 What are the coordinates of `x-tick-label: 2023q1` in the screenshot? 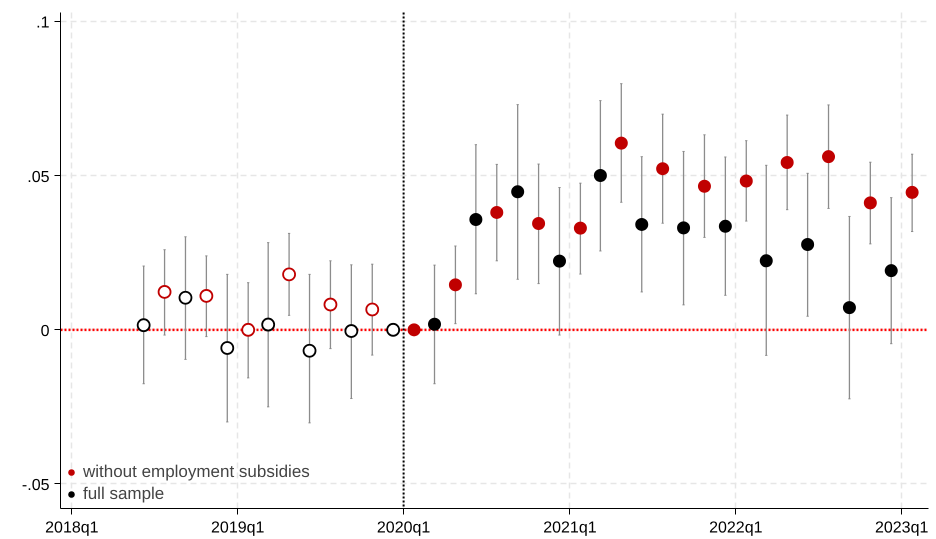 It's located at (901, 528).